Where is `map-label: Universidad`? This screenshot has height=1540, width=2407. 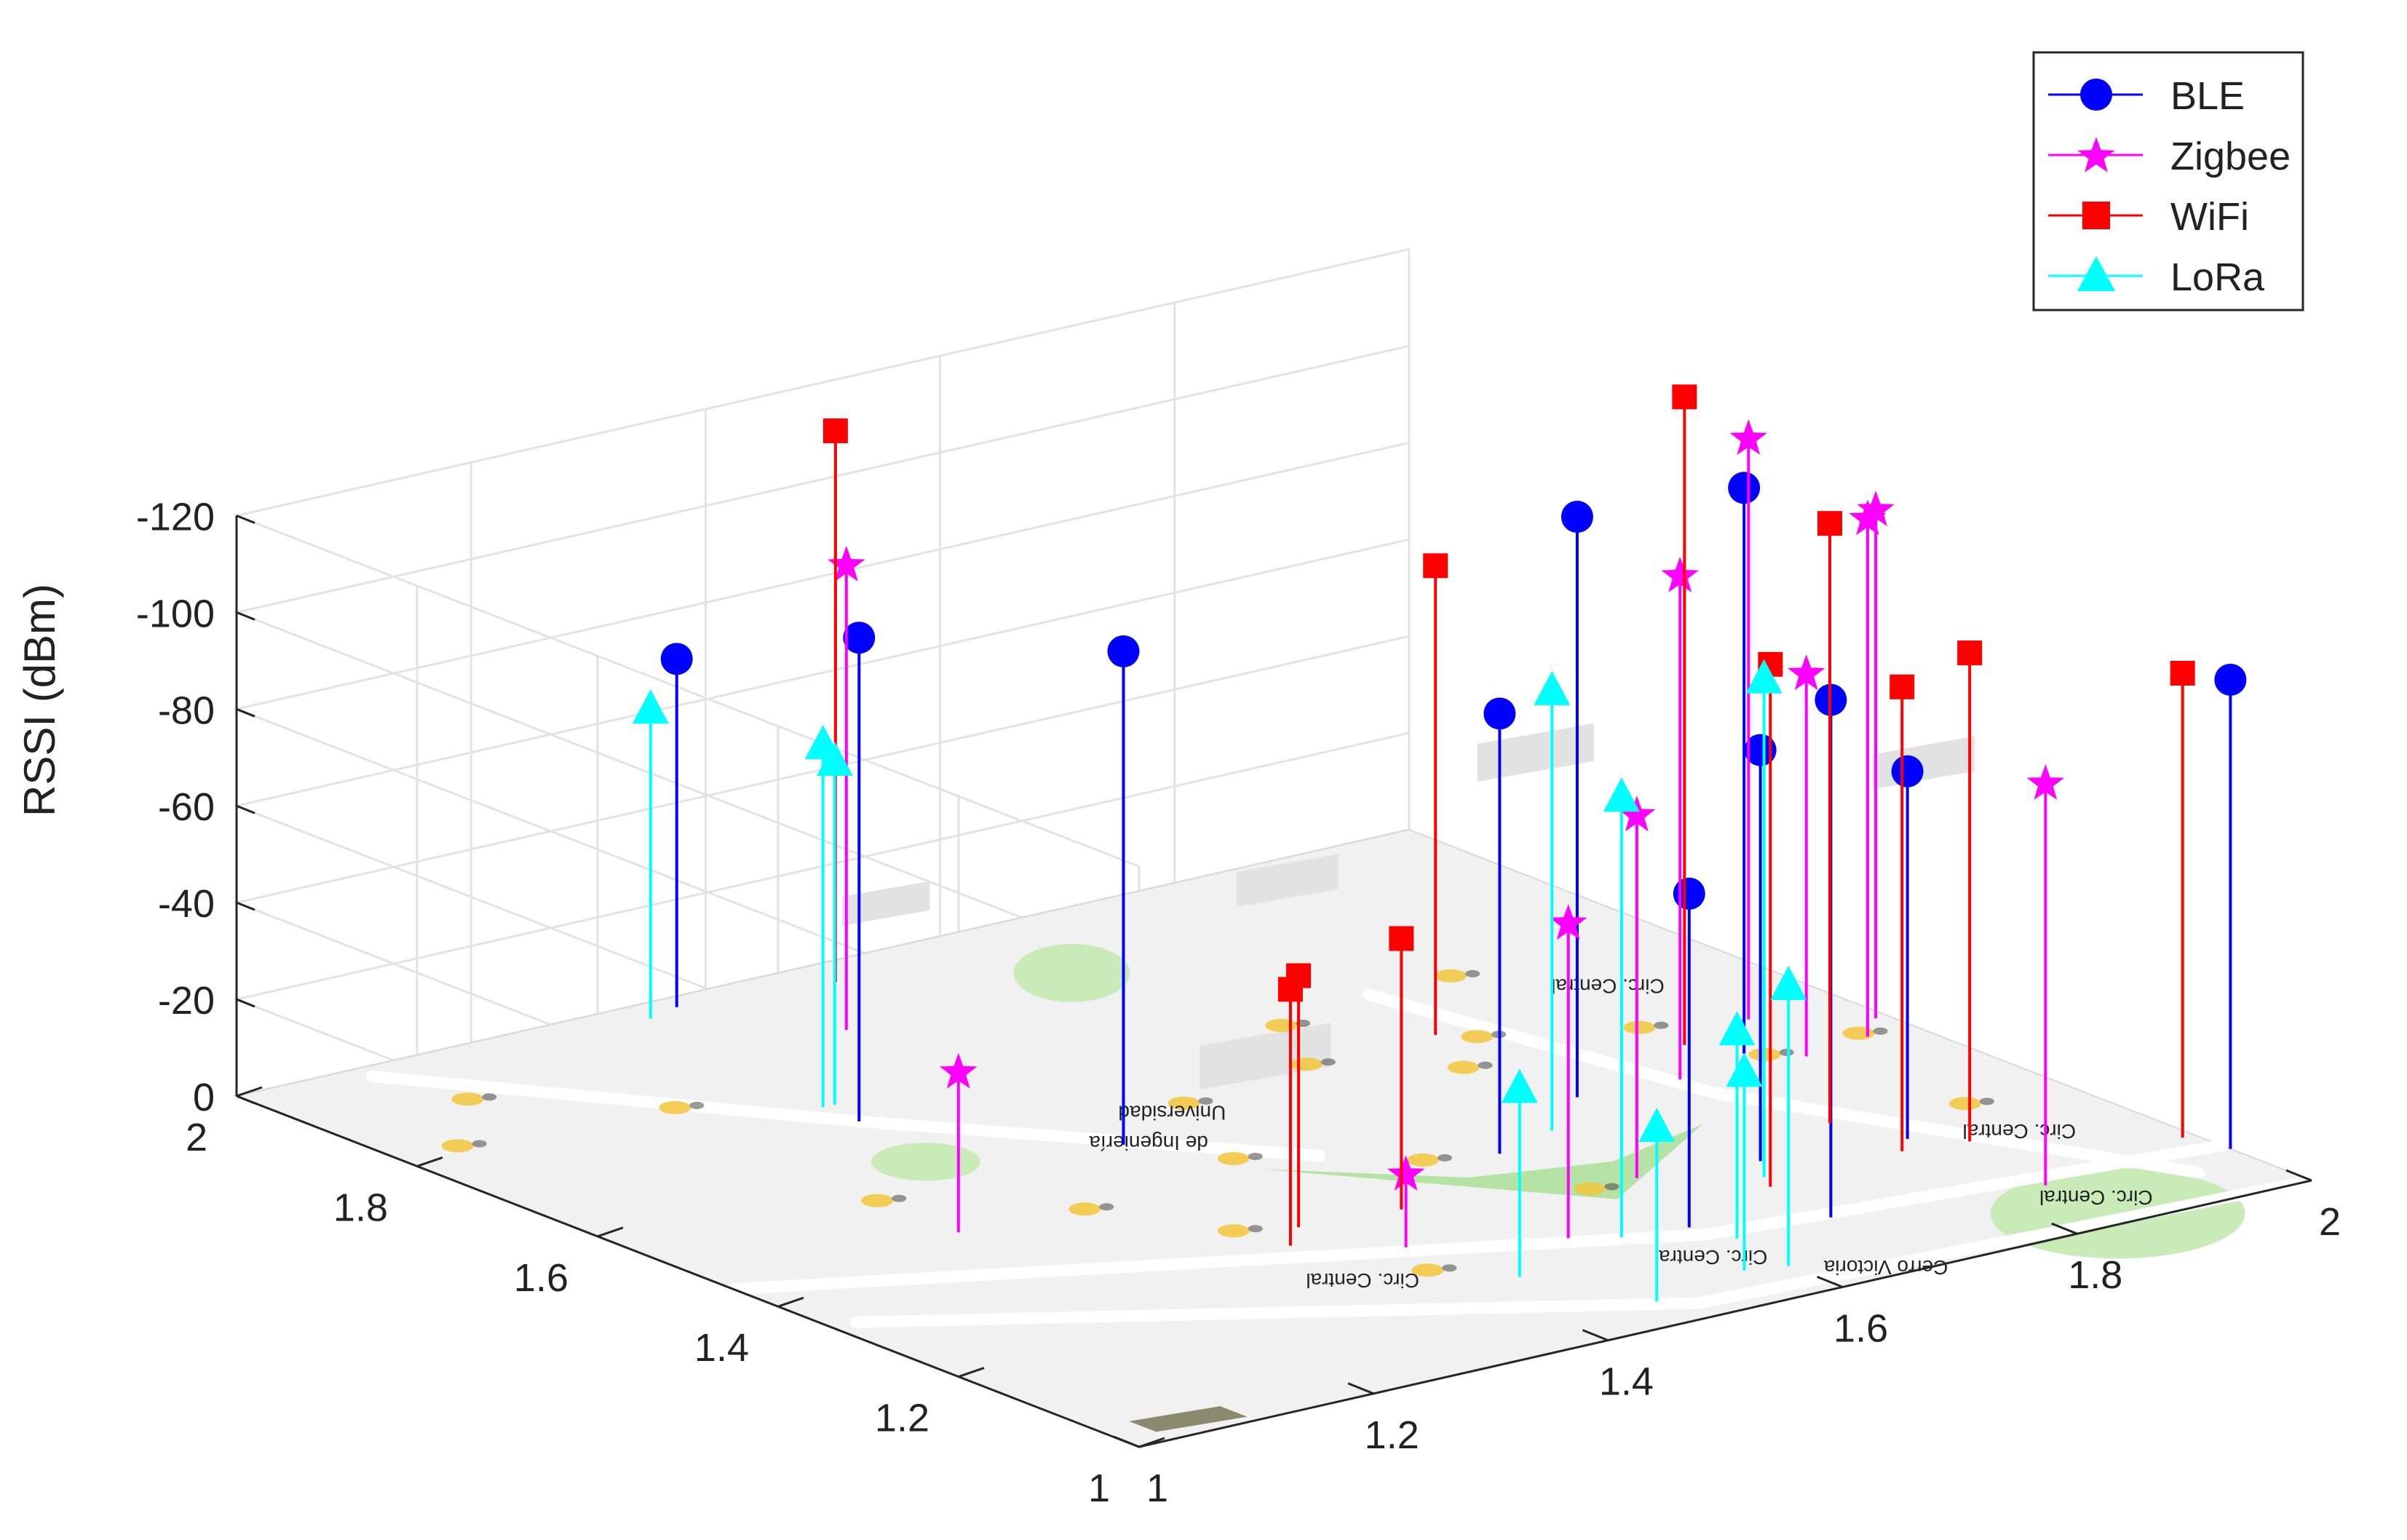 map-label: Universidad is located at coordinates (1172, 1112).